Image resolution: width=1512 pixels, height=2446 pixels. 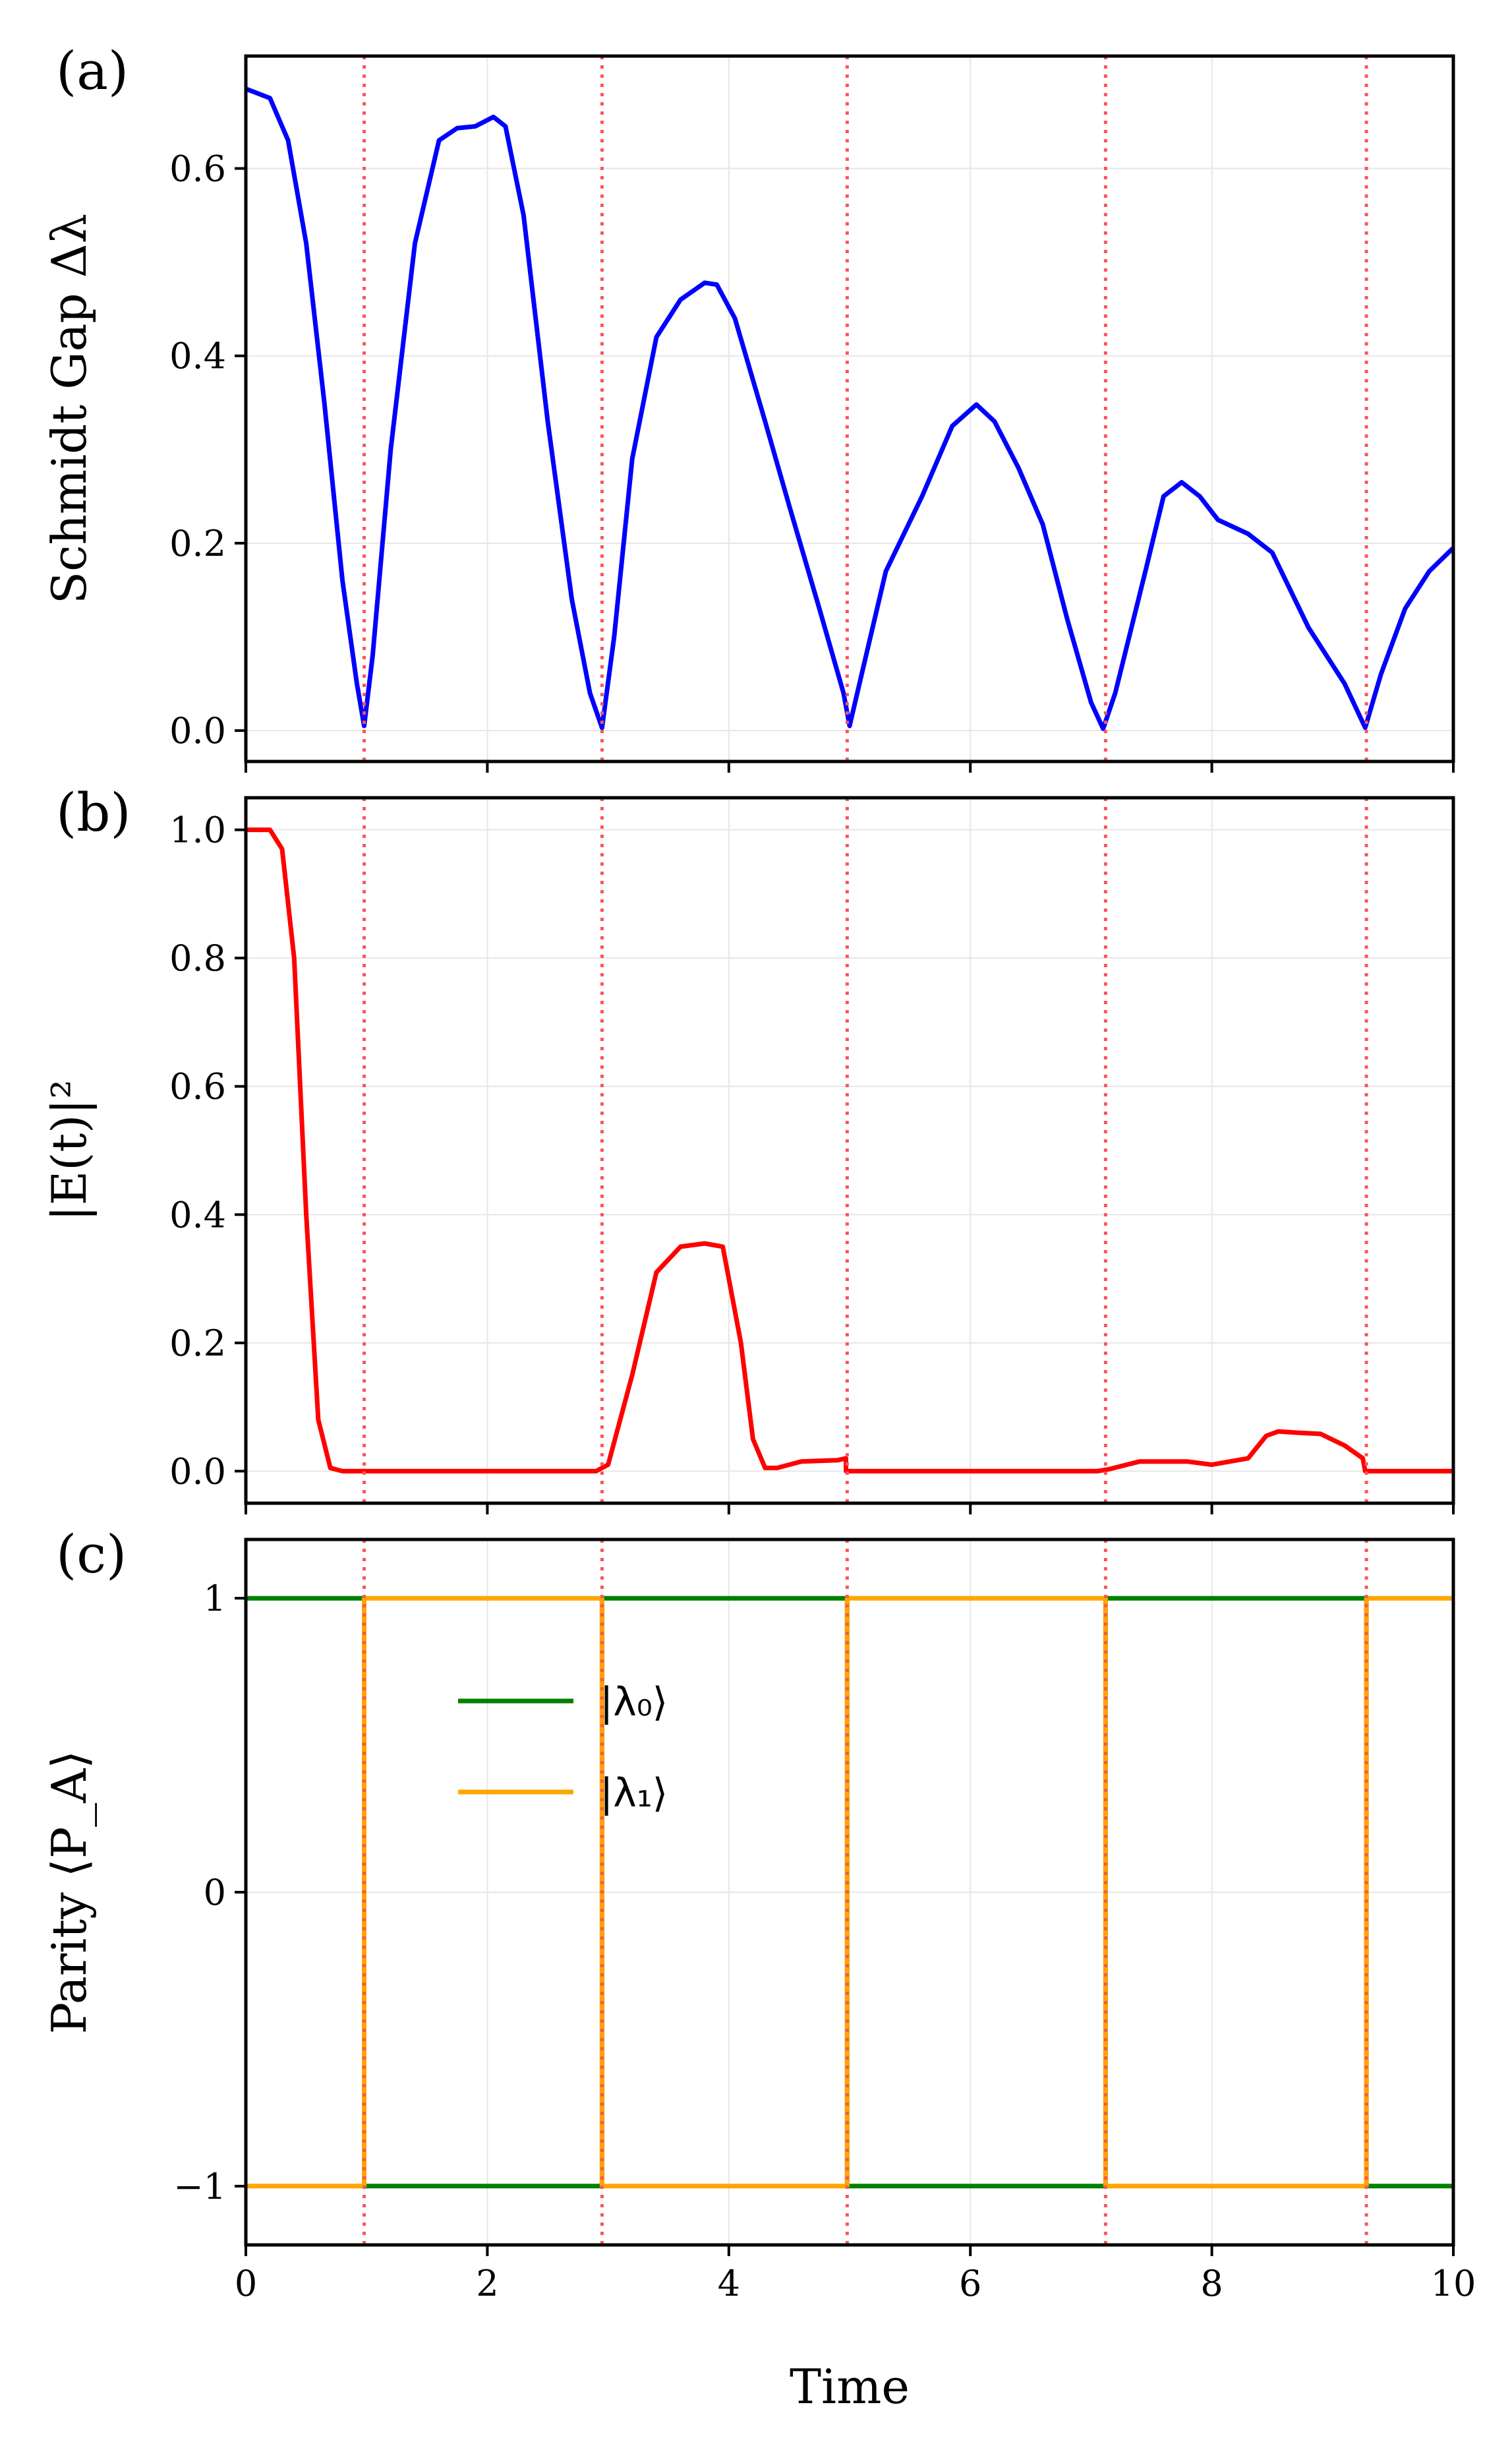 I want to click on y-axis-label: |E(t)|², so click(x=69, y=1150).